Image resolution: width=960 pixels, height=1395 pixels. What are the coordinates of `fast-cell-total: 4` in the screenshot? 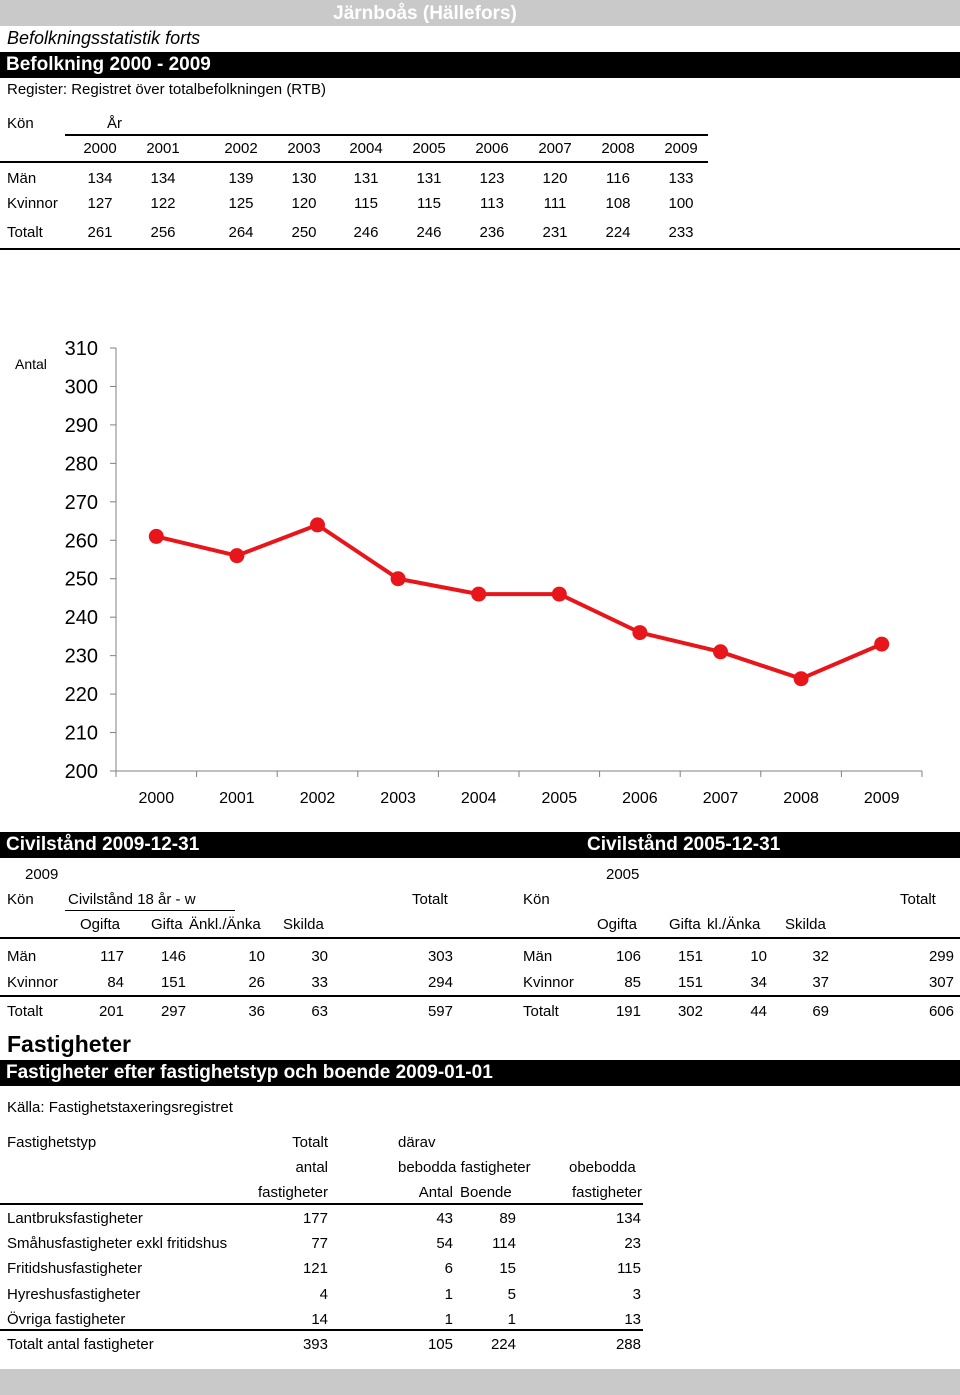 It's located at (323, 1294).